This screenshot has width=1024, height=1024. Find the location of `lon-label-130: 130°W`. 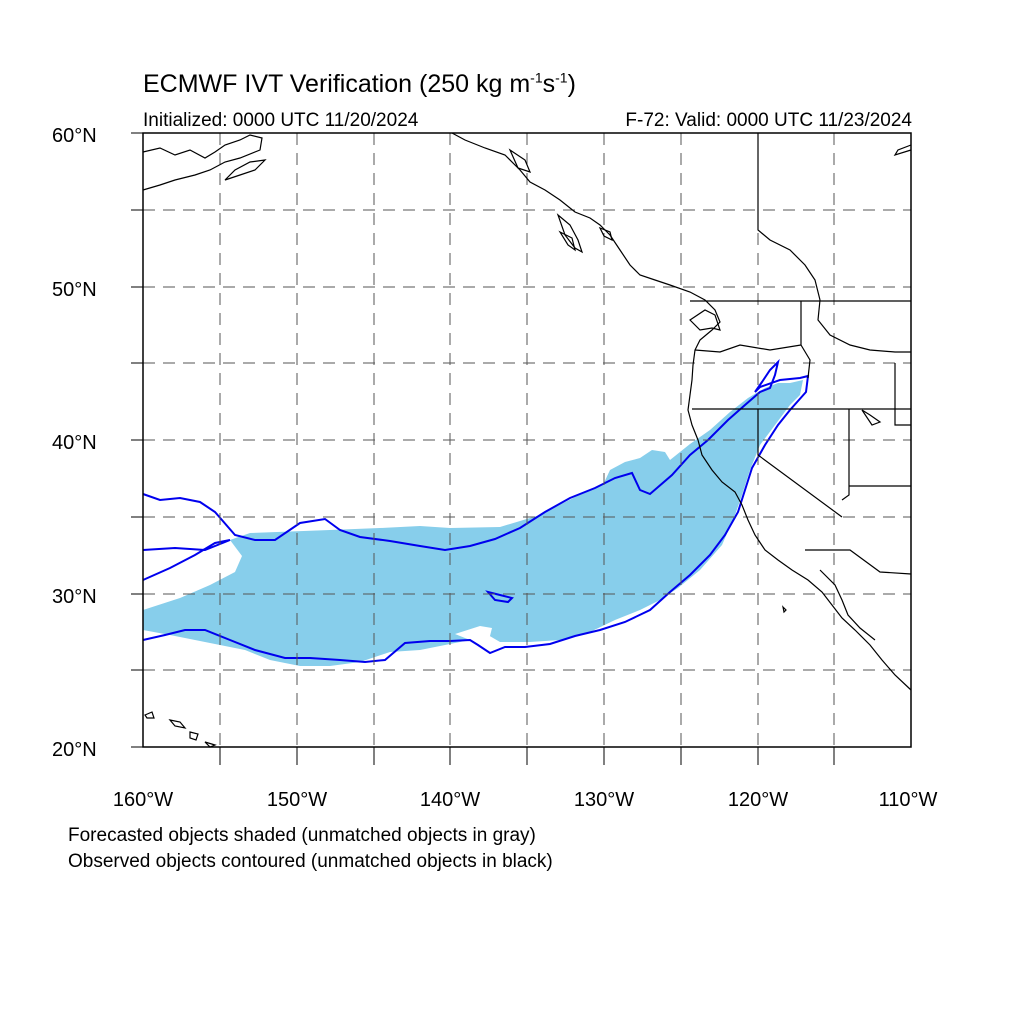

lon-label-130: 130°W is located at coordinates (604, 800).